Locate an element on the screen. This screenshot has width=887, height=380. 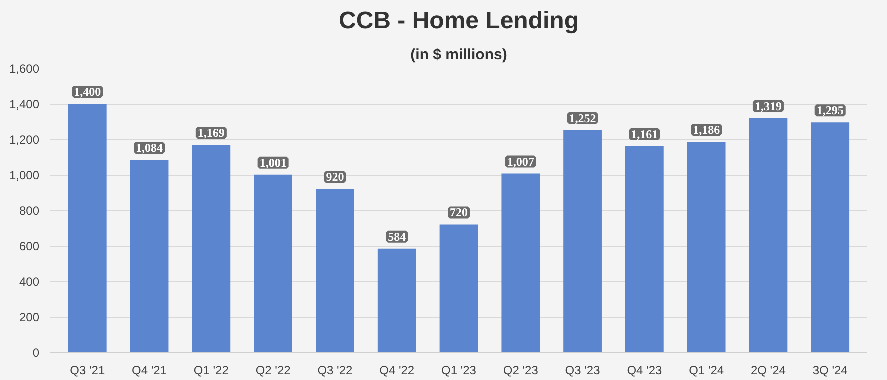
chart-subtitle: (in $ millions) is located at coordinates (459, 55).